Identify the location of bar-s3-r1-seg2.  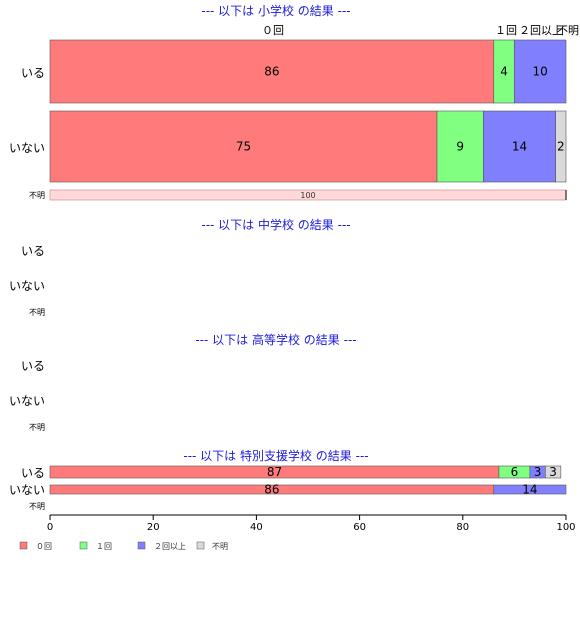
(530, 489).